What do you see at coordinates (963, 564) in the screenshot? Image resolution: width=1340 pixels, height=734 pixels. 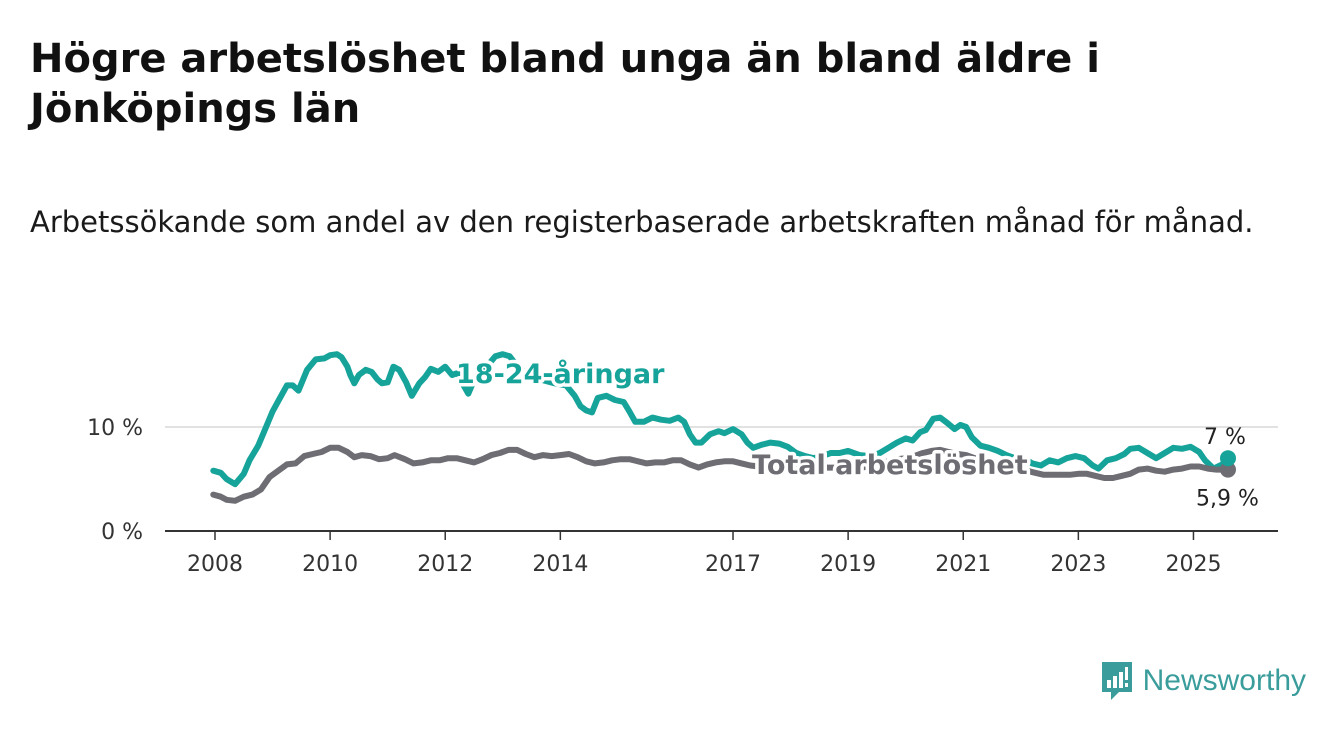 I see `x-tick-label: 2021` at bounding box center [963, 564].